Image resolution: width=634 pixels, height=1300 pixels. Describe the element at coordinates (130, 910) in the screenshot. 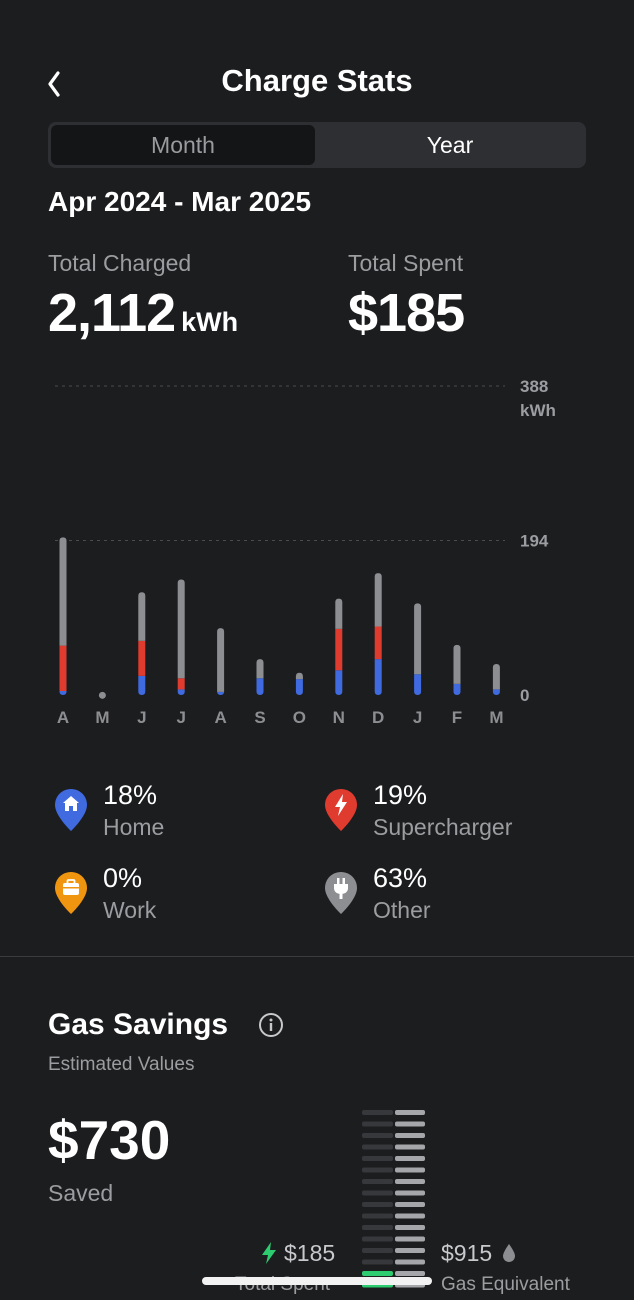

I see `work-label: Work` at that location.